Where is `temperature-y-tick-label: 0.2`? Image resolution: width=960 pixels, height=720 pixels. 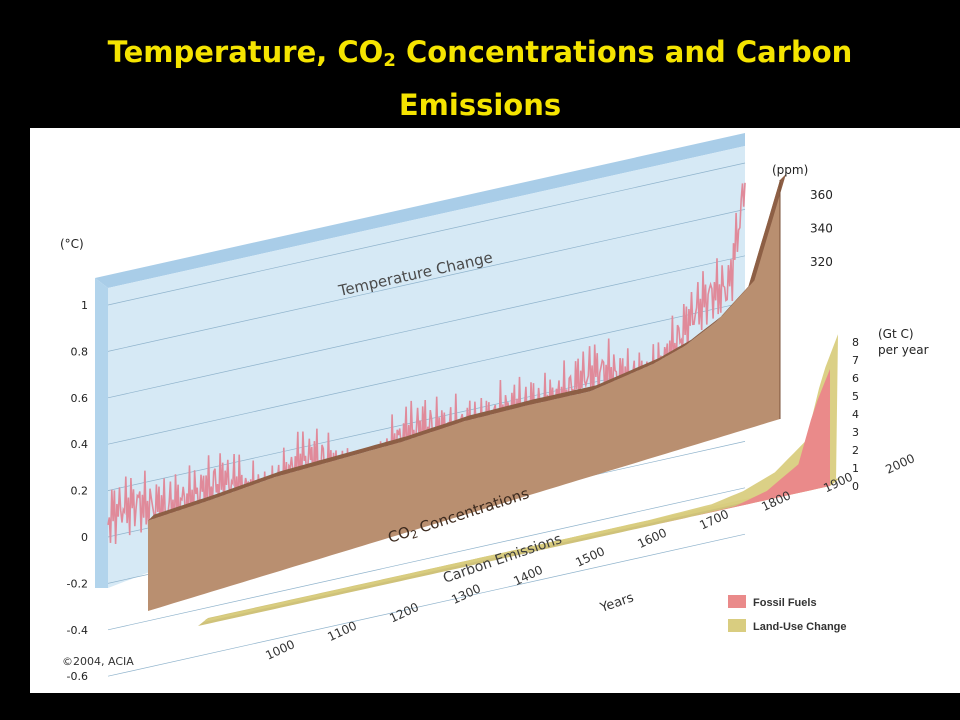
temperature-y-tick-label: 0.2 is located at coordinates (80, 491).